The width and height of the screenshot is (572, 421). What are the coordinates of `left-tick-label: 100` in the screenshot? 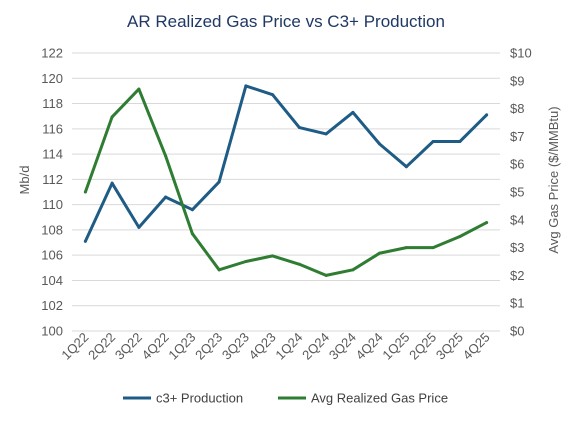 It's located at (52, 331).